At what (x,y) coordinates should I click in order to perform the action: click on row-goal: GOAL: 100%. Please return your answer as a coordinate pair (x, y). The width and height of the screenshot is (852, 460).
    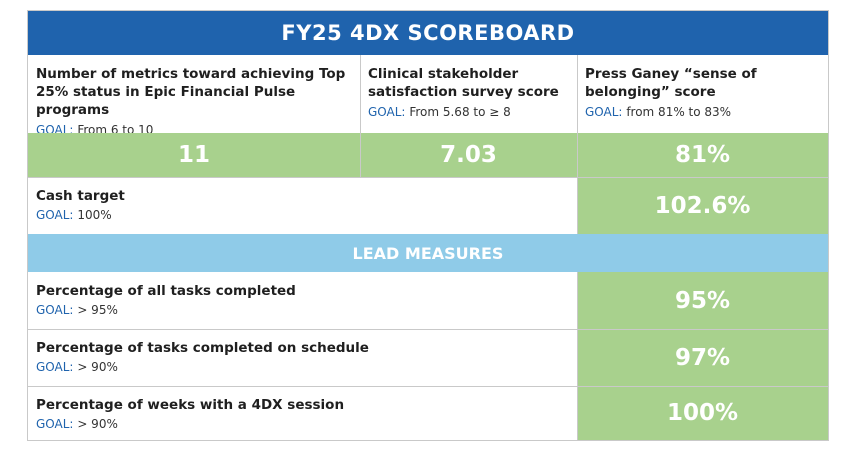
    Looking at the image, I should click on (74, 215).